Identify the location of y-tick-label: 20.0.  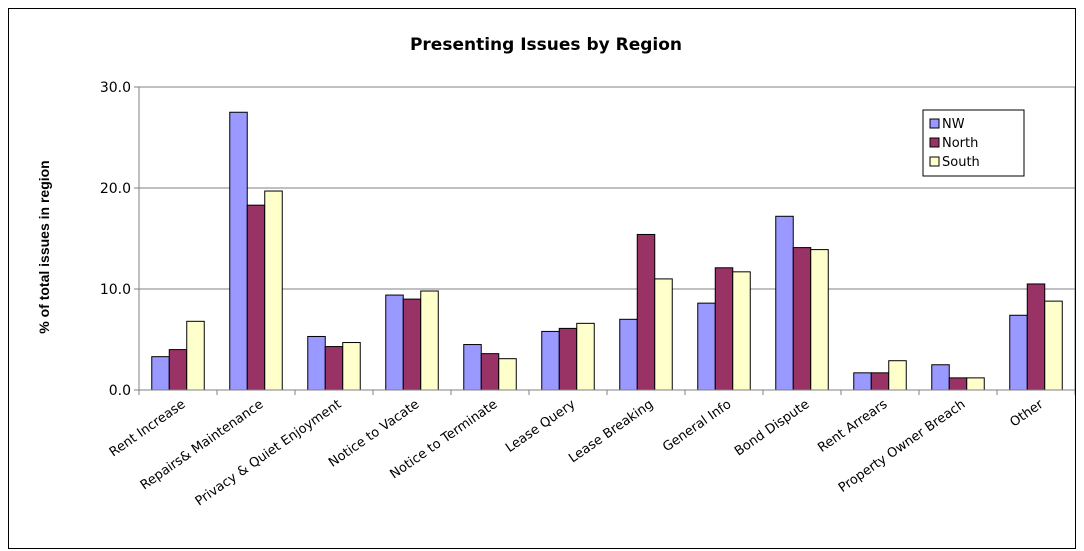
(115, 189).